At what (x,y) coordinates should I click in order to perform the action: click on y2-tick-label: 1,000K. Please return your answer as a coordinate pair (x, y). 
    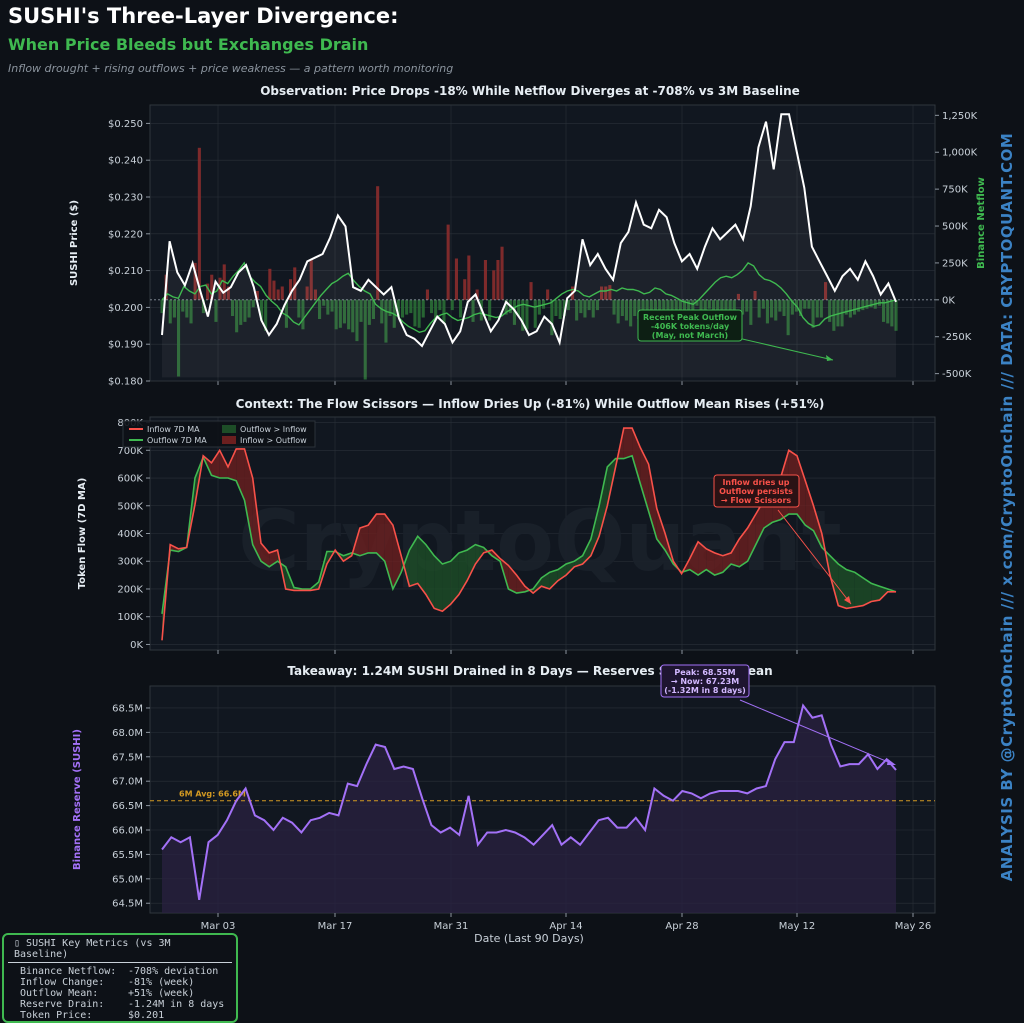
    Looking at the image, I should click on (960, 153).